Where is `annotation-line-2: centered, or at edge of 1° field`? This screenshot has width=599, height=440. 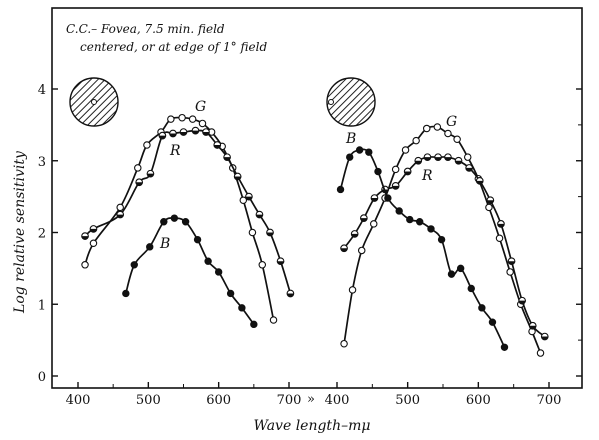
annotation-line-2: centered, or at edge of 1° field is located at coordinates (173, 47).